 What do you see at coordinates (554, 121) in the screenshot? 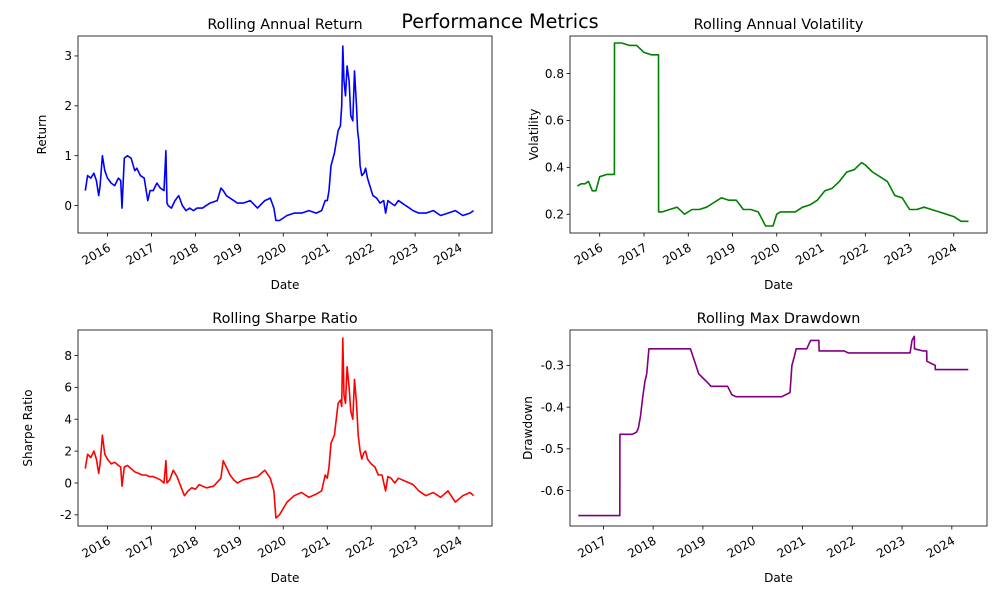
I see `y-tick-label: 0.6` at bounding box center [554, 121].